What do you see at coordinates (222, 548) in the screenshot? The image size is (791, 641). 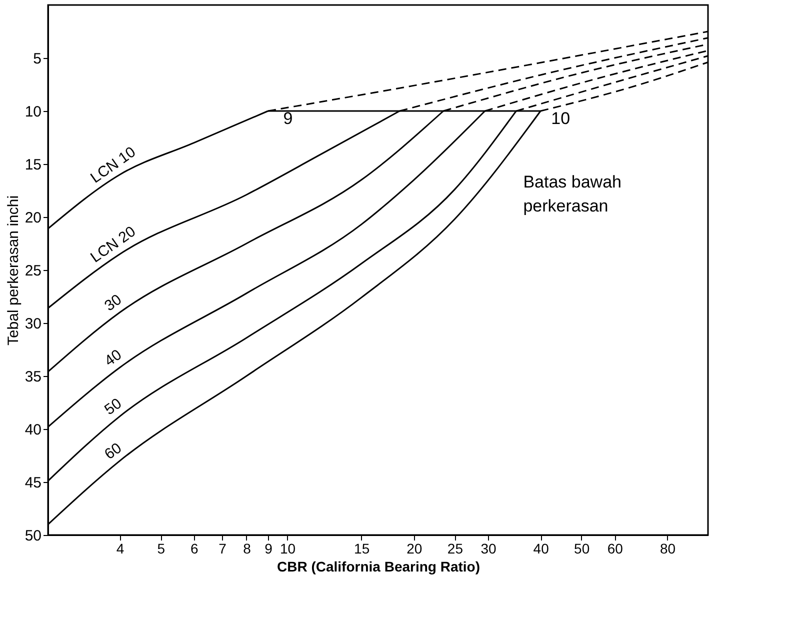 I see `x-tick-label: 7` at bounding box center [222, 548].